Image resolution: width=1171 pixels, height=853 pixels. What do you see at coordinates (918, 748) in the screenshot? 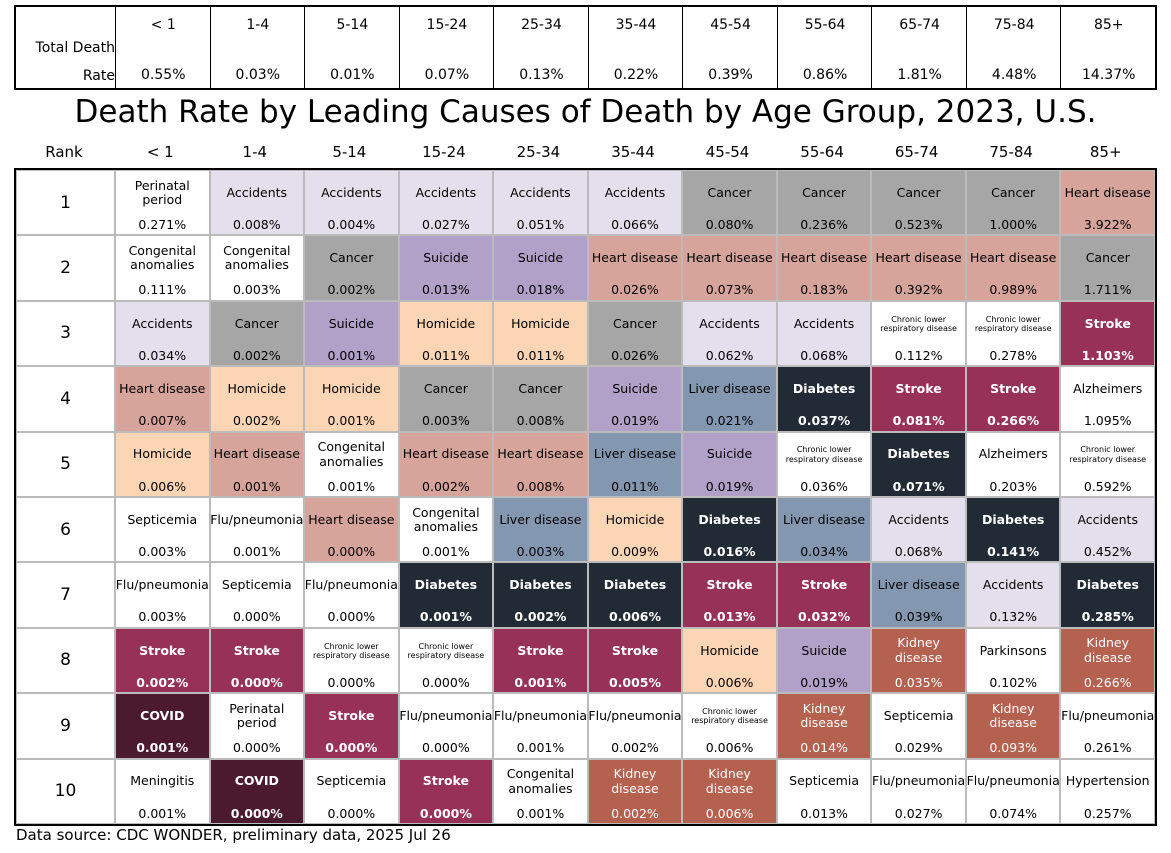
I see `cause-rate: 0.029%` at bounding box center [918, 748].